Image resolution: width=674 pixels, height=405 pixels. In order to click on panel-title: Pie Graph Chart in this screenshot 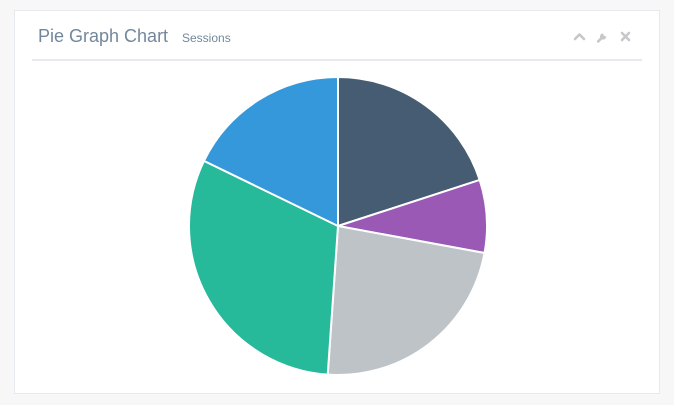, I will do `click(103, 36)`.